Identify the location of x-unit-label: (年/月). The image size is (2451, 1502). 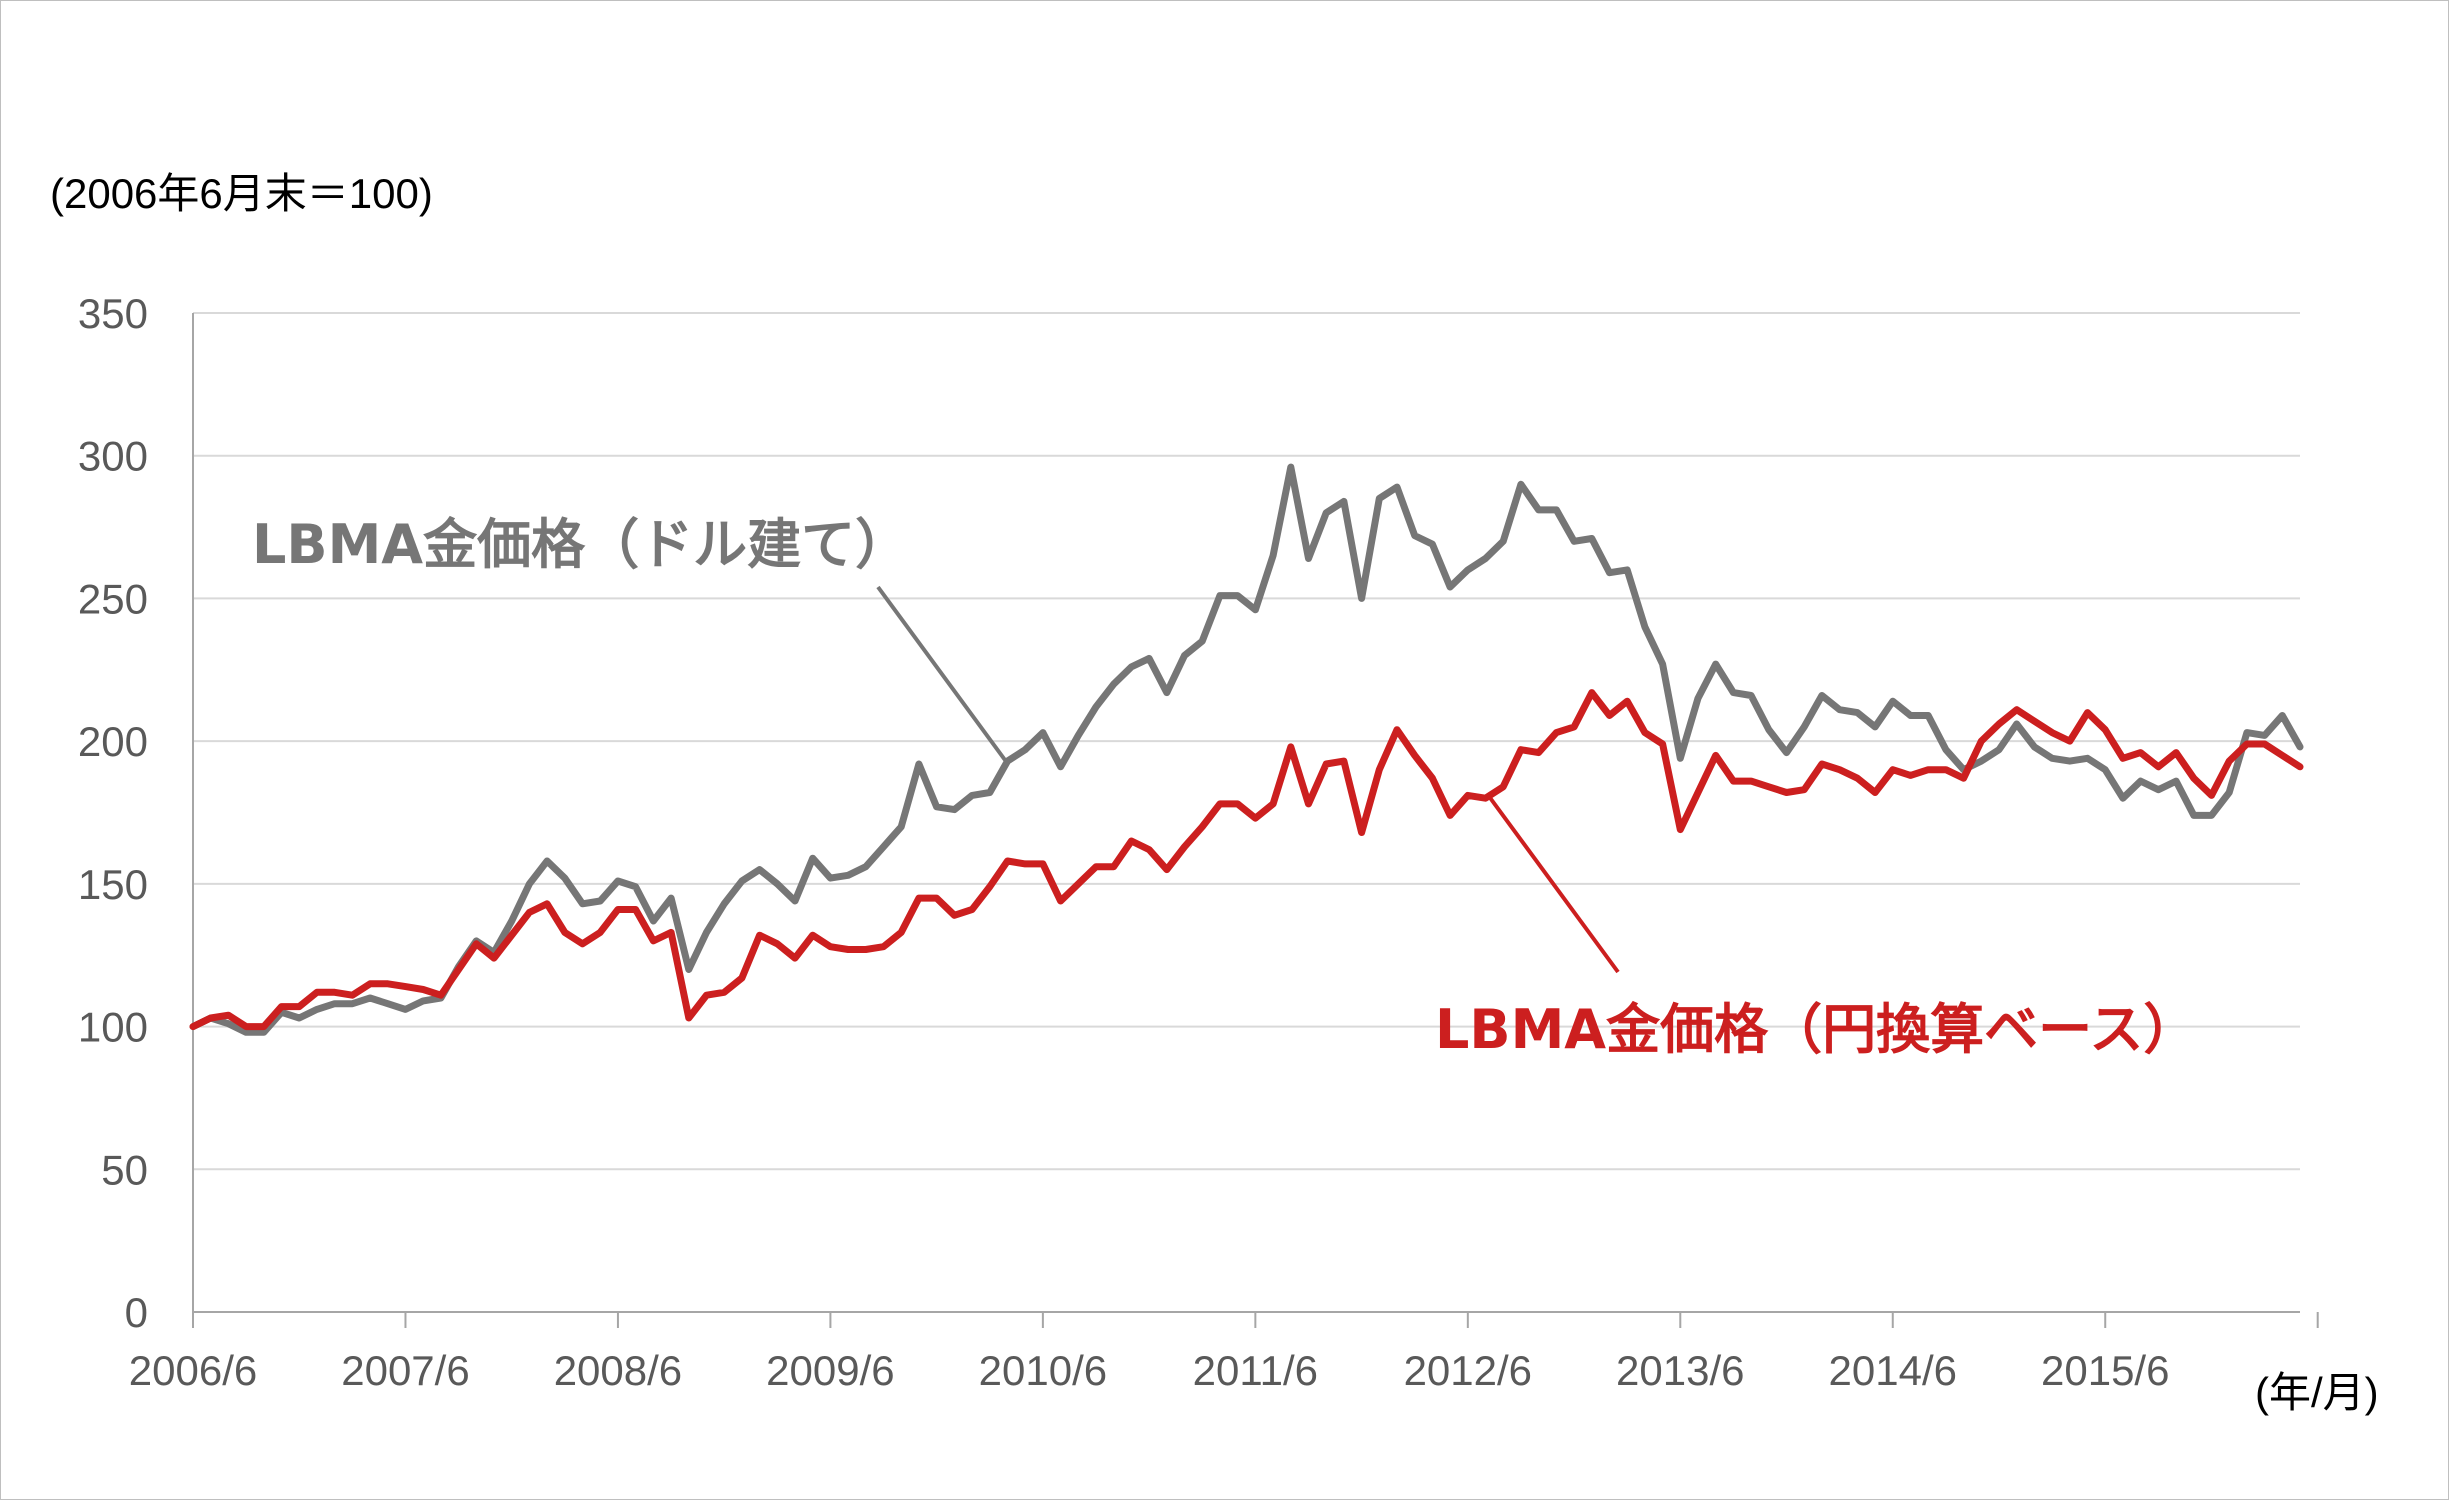
(2317, 1392).